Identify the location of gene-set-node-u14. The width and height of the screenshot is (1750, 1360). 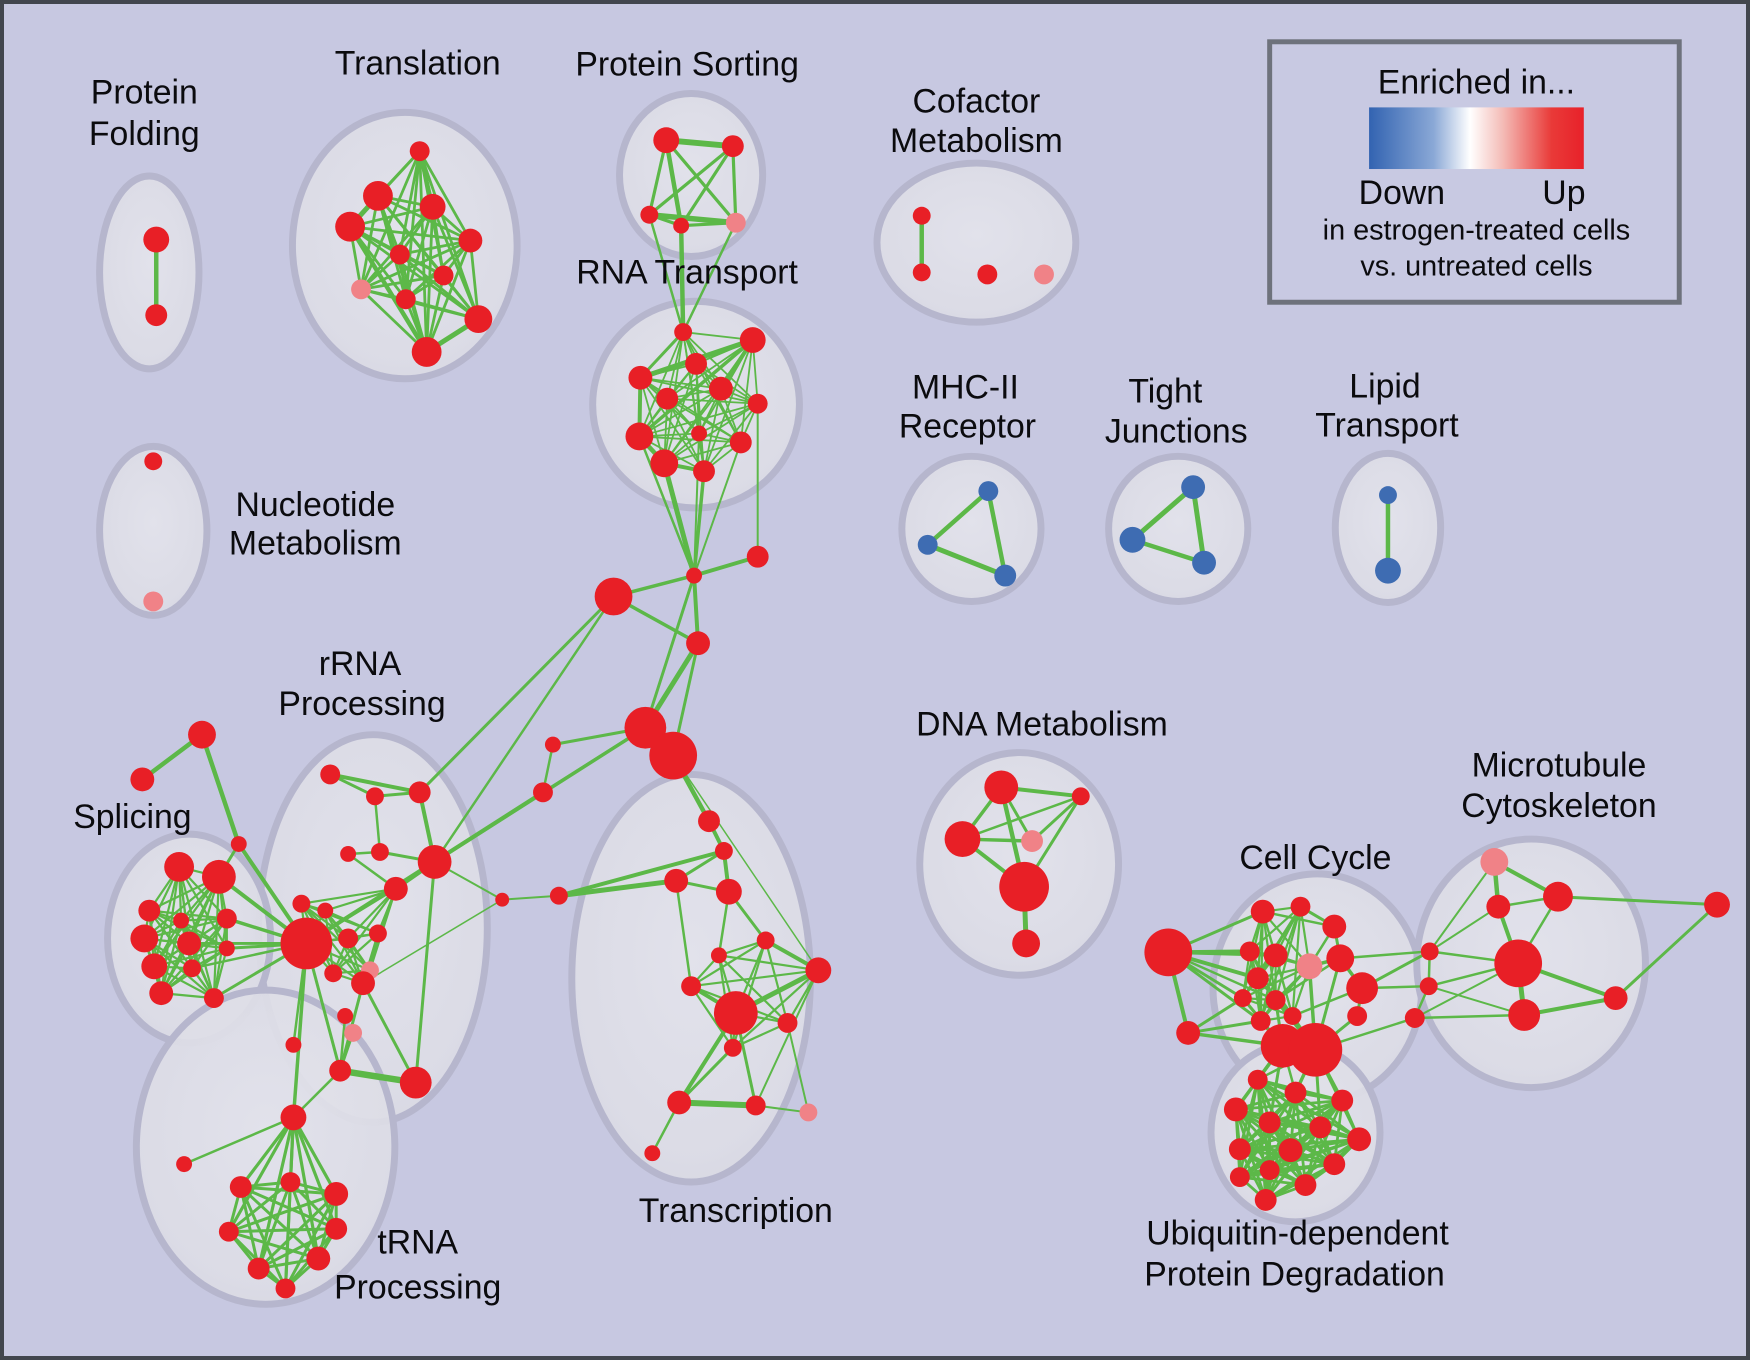
(1305, 1185).